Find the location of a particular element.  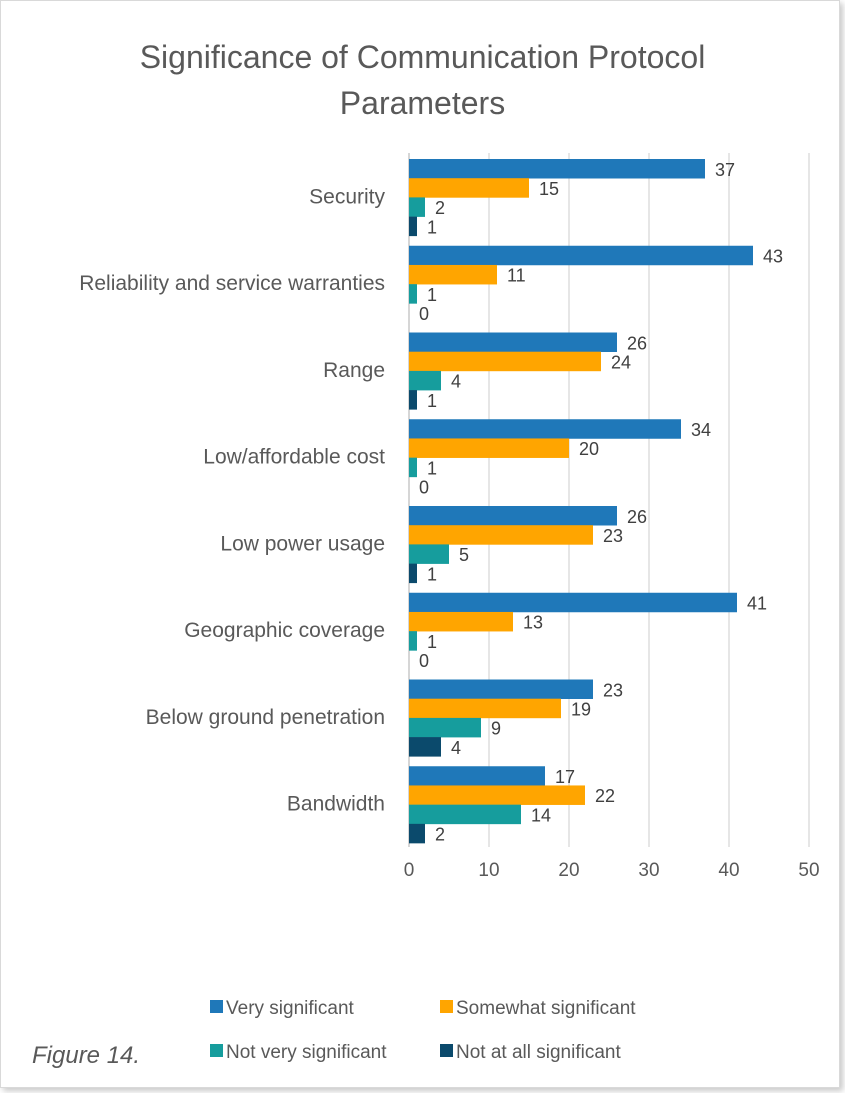

legend-label: Not at all significant is located at coordinates (538, 1052).